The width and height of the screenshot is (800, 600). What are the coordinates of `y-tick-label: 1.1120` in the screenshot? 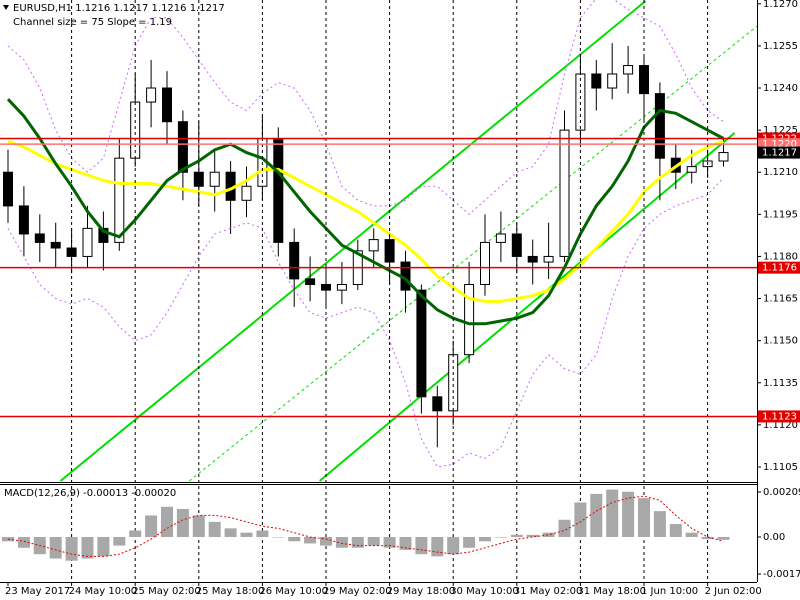 It's located at (780, 425).